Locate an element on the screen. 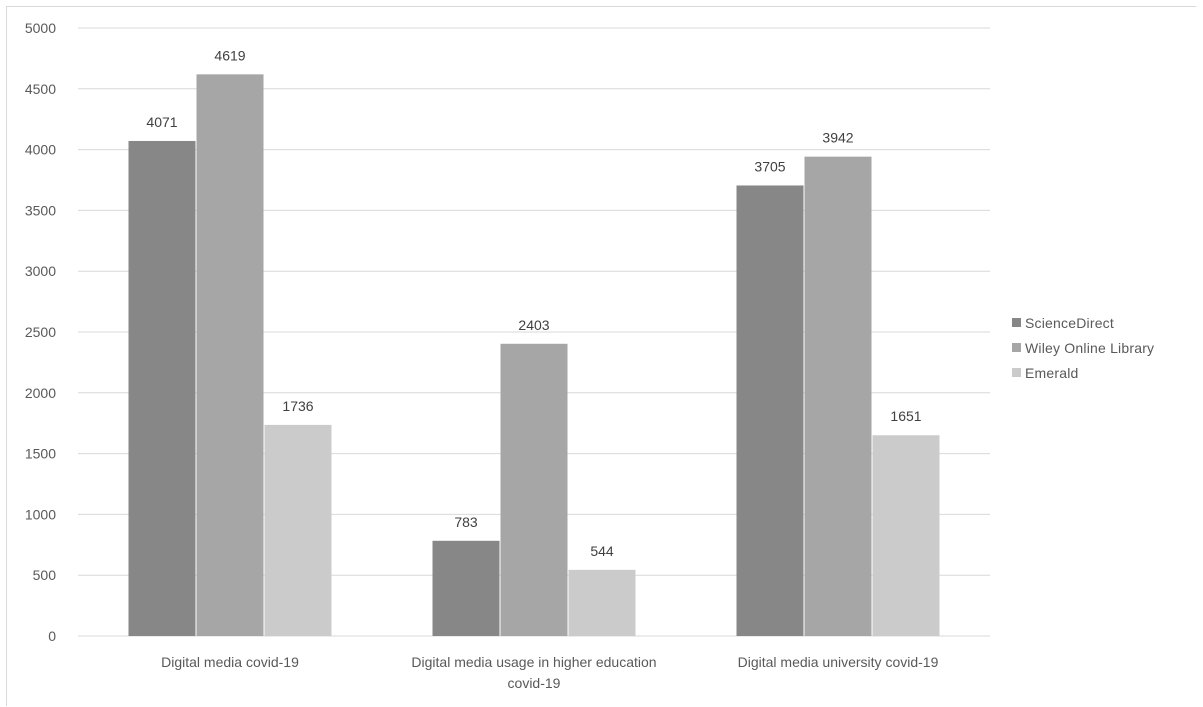  legend-label: Wiley Online Library is located at coordinates (1090, 347).